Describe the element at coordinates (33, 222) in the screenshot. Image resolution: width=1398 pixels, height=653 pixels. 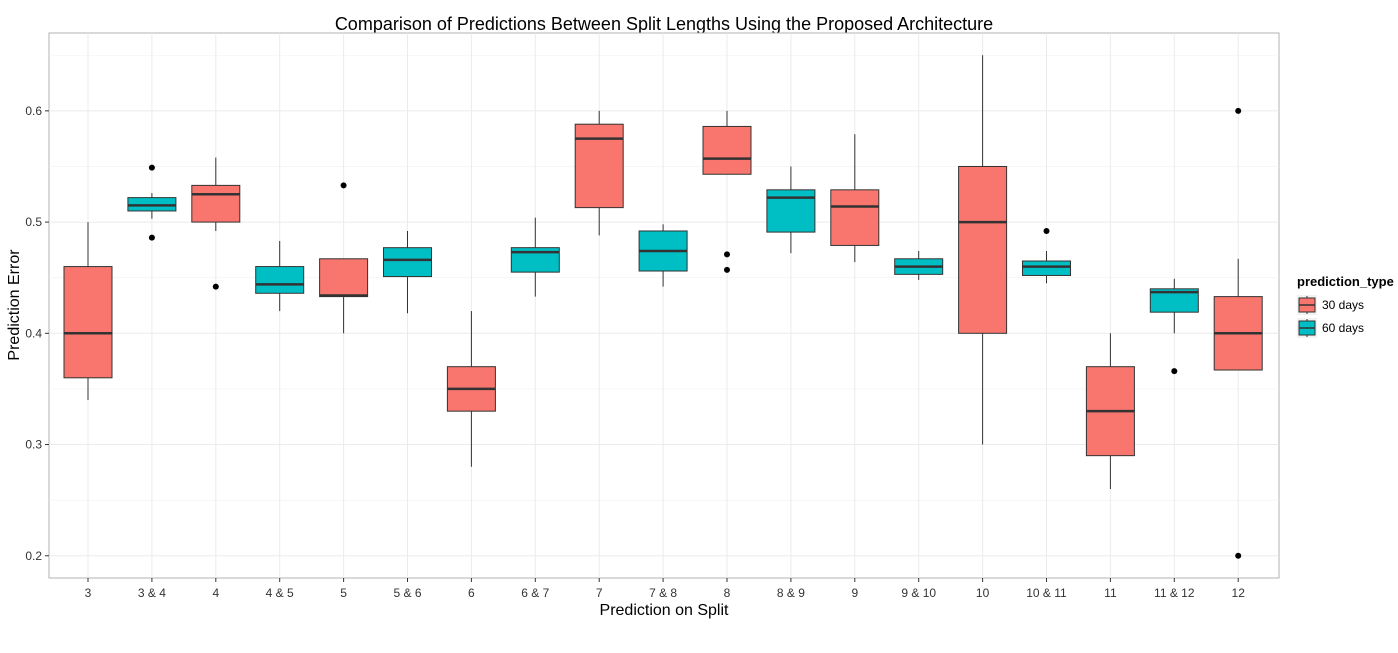
I see `y-tick-label: 0.5` at that location.